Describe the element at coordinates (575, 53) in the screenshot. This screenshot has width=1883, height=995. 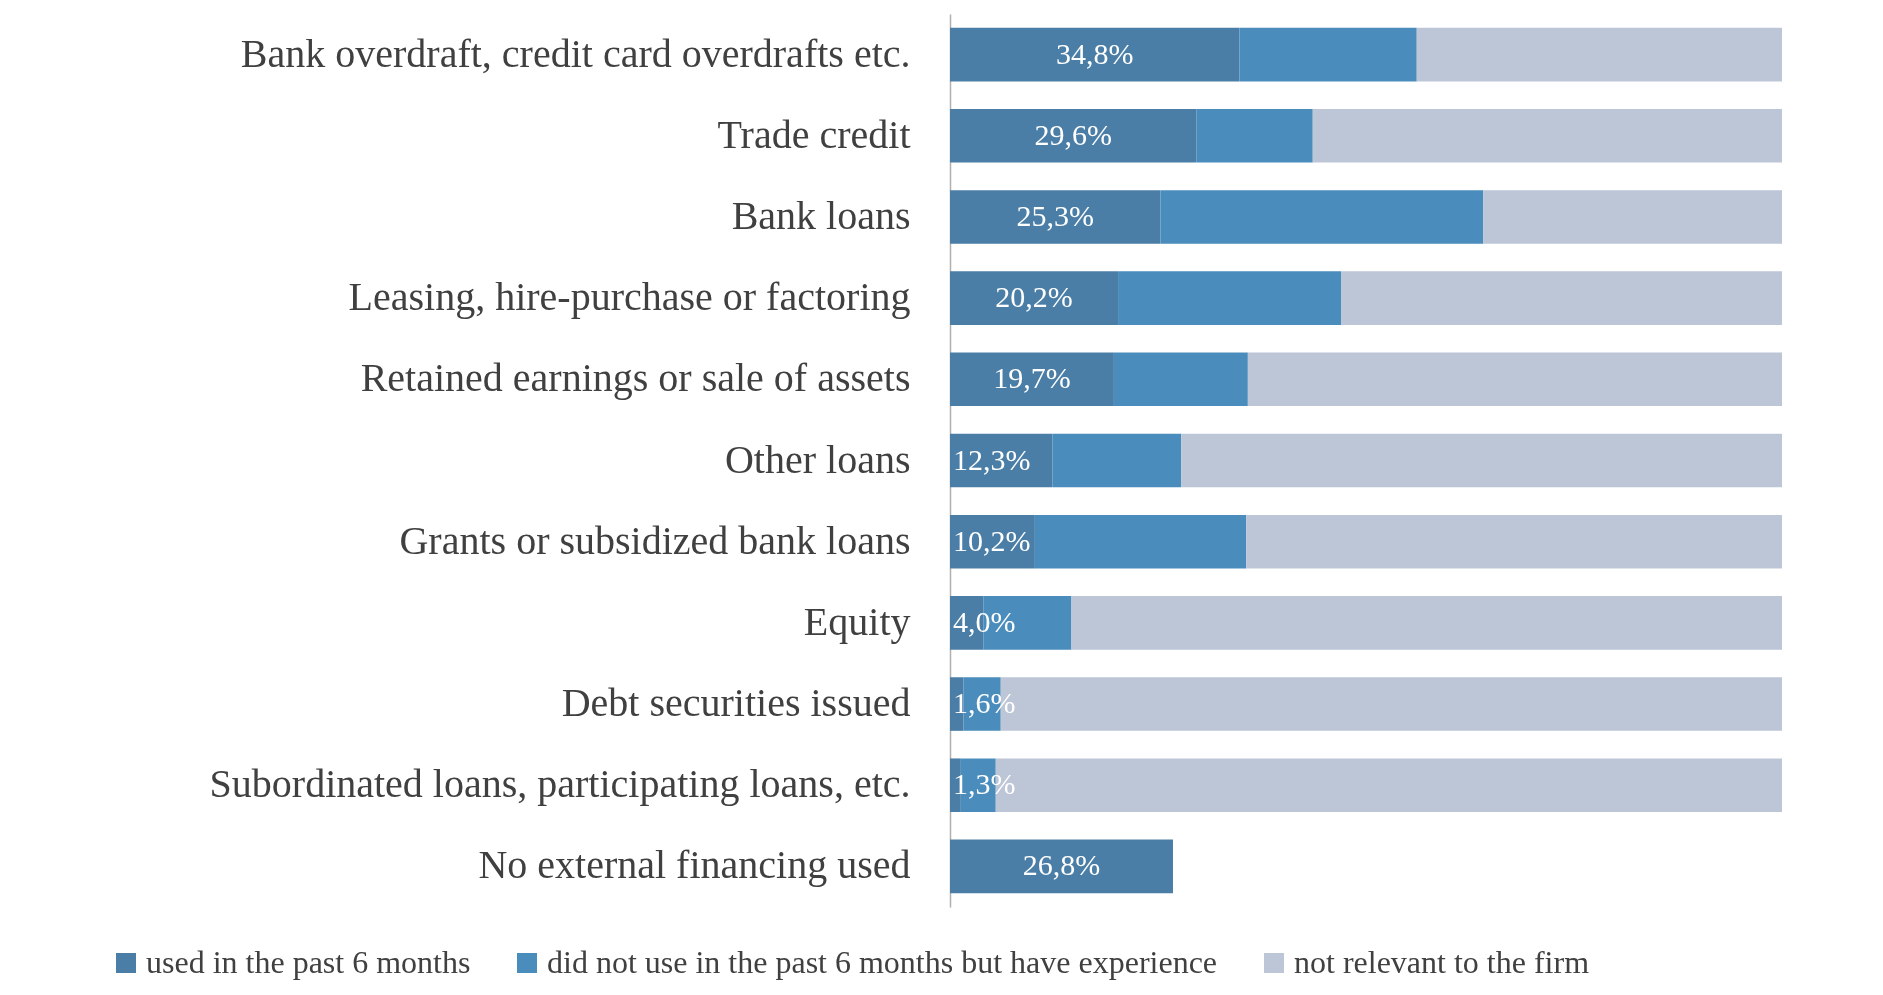
I see `y-tick-label: Bank overdraft, credit card overdrafts etc.` at that location.